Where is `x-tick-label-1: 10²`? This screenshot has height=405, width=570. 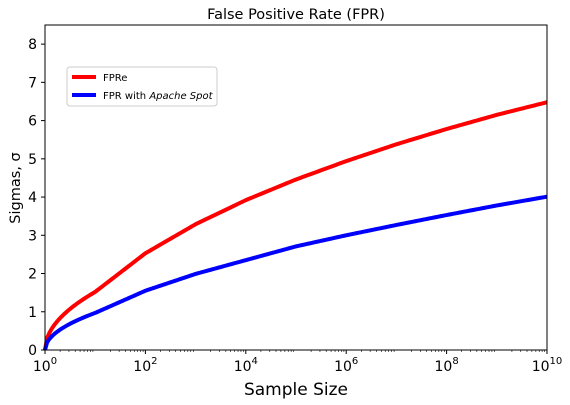 x-tick-label-1: 10² is located at coordinates (145, 365).